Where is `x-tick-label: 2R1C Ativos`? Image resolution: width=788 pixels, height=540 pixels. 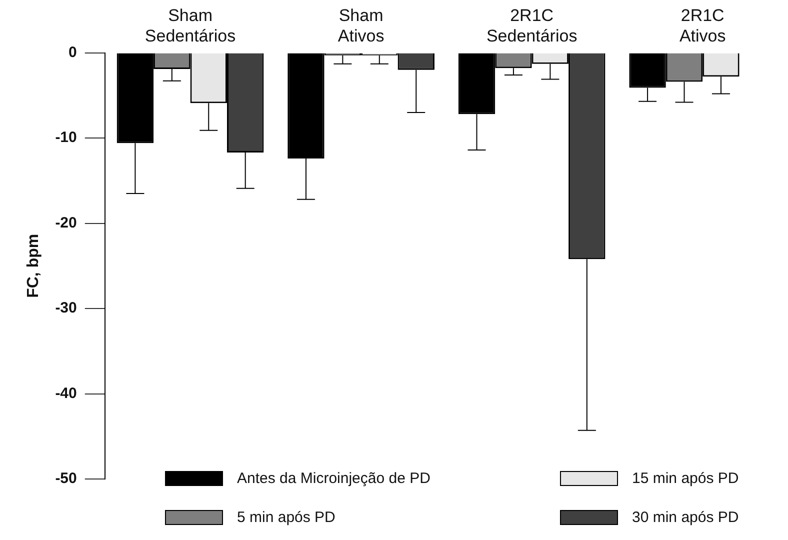 x-tick-label: 2R1C Ativos is located at coordinates (702, 26).